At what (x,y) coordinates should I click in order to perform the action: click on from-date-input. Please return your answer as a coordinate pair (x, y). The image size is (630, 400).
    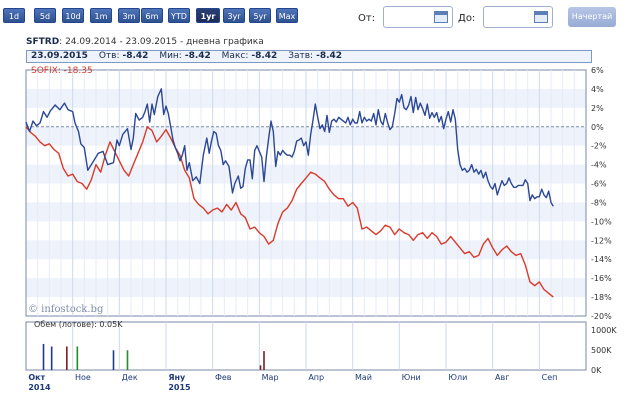
    Looking at the image, I should click on (418, 17).